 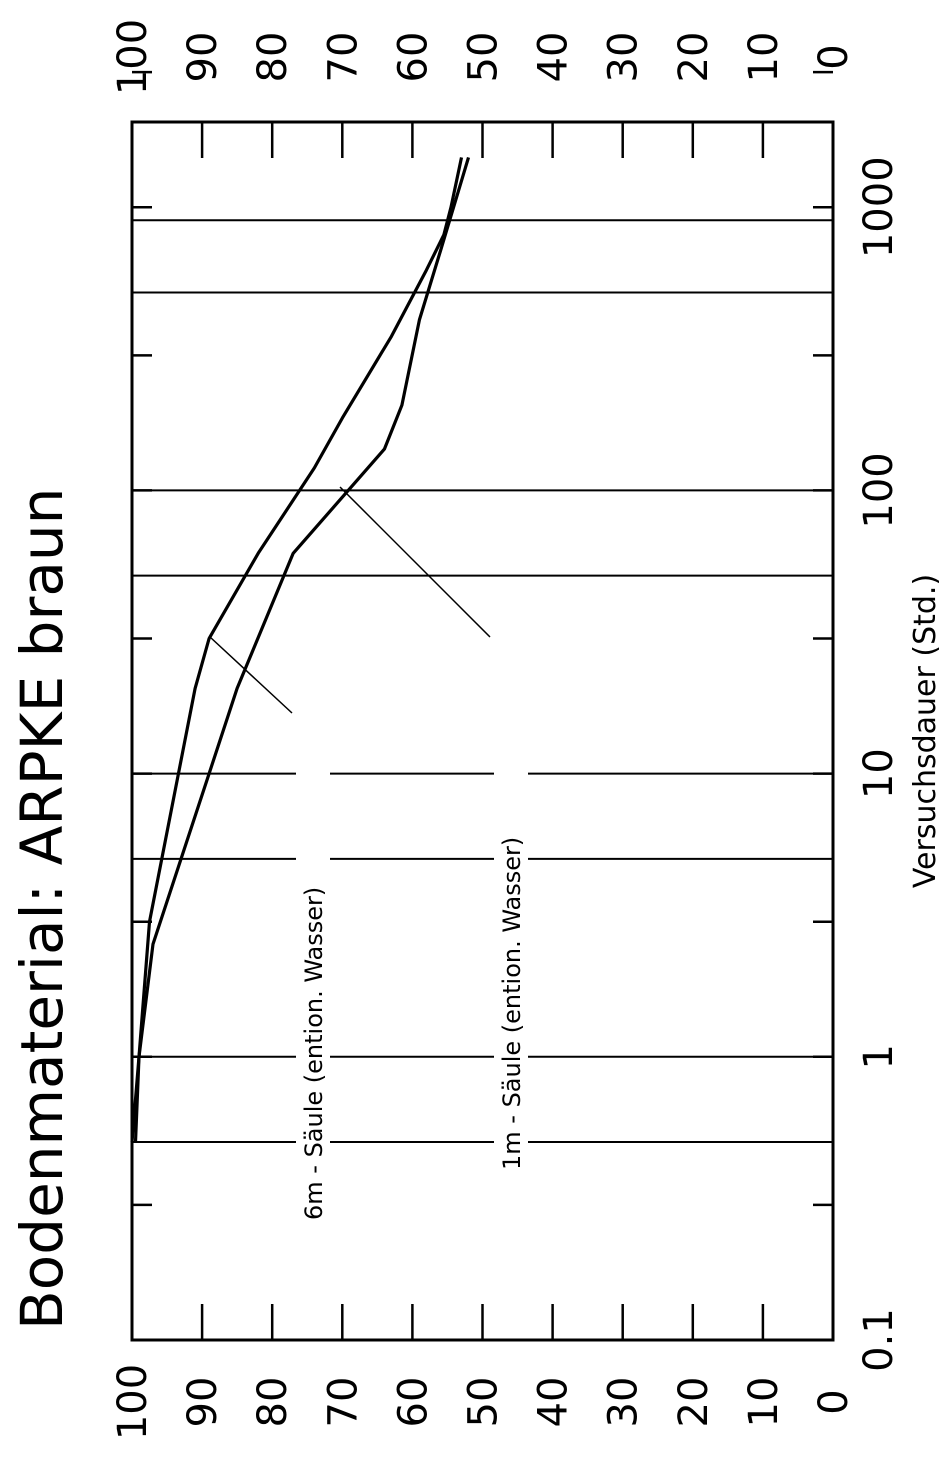 What do you see at coordinates (879, 773) in the screenshot?
I see `x-tick-label: 10` at bounding box center [879, 773].